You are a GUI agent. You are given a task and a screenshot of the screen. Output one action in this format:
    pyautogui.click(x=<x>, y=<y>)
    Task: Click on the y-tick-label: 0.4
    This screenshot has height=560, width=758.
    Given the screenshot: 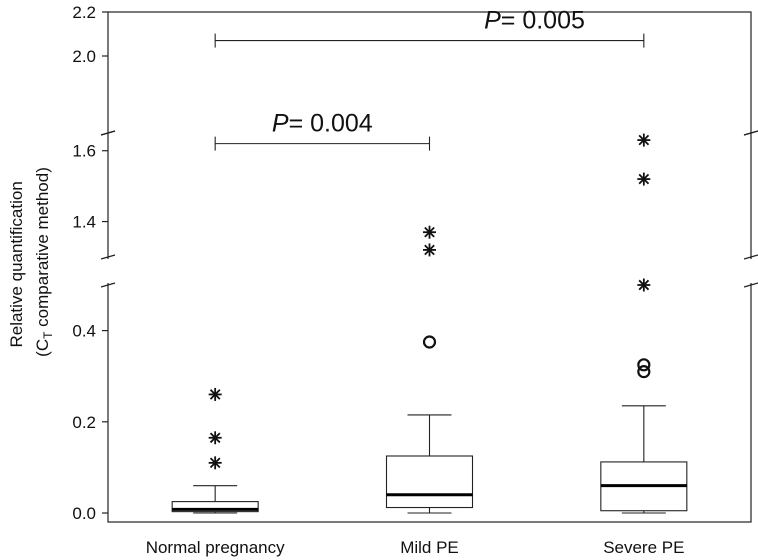 What is the action you would take?
    pyautogui.click(x=84, y=331)
    